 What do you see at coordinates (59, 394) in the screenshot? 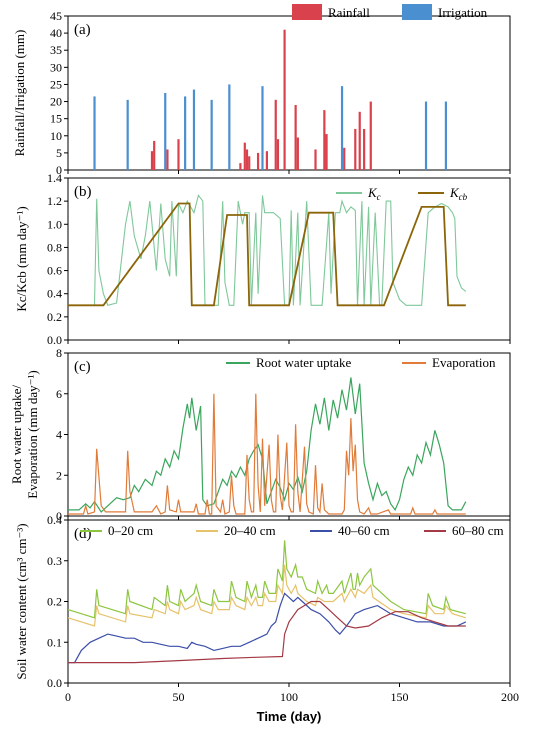
I see `y-tick-label: 6` at bounding box center [59, 394].